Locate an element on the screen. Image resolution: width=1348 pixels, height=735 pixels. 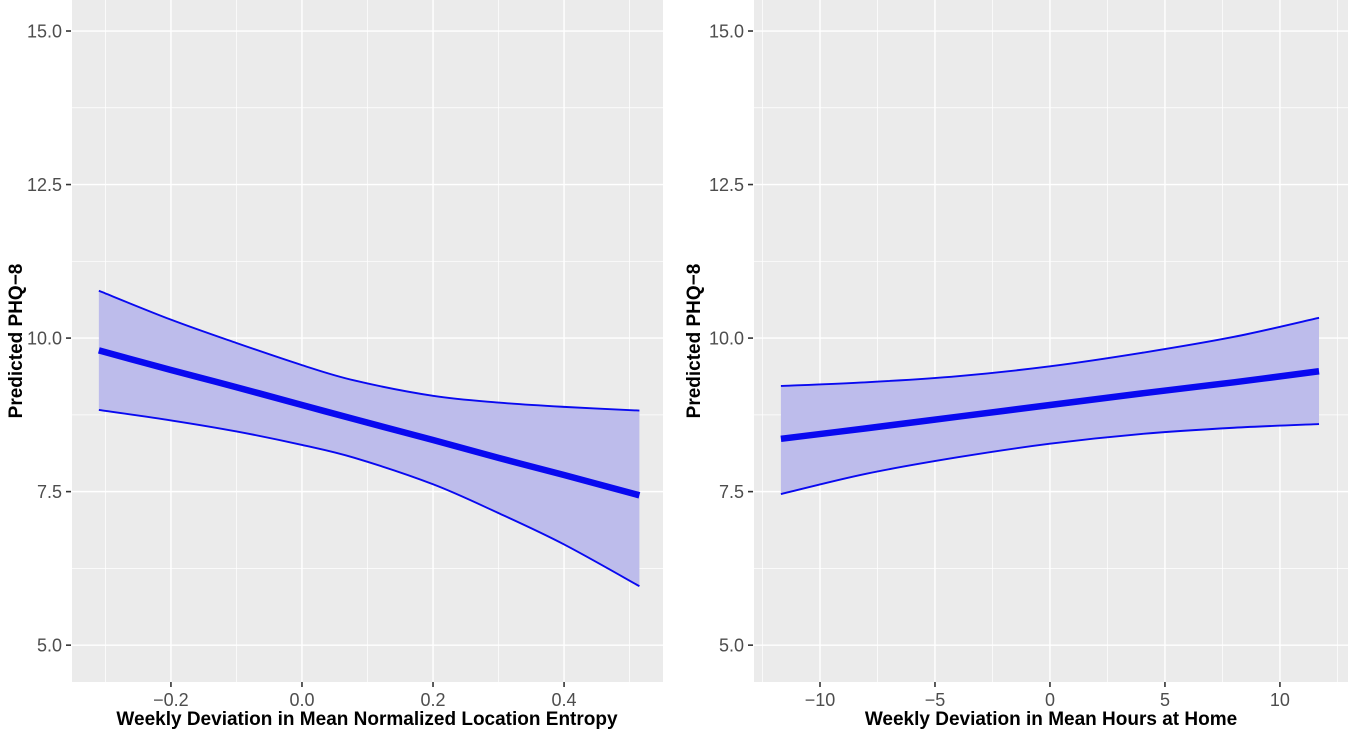
x-tick-label: −10 is located at coordinates (820, 700).